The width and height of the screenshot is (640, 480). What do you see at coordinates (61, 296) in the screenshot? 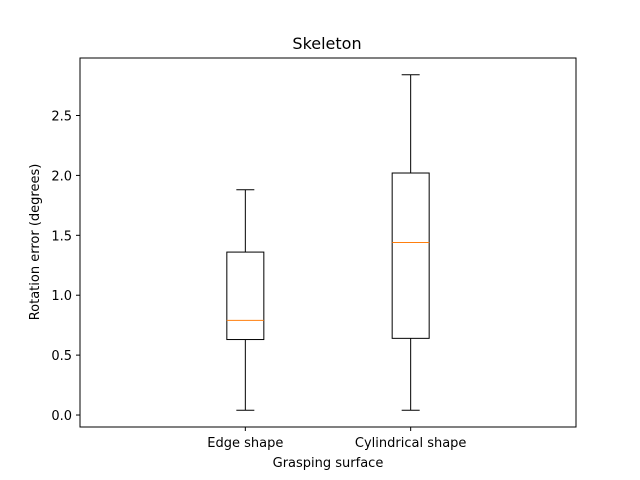
I see `y-tick-label: 1.0` at bounding box center [61, 296].